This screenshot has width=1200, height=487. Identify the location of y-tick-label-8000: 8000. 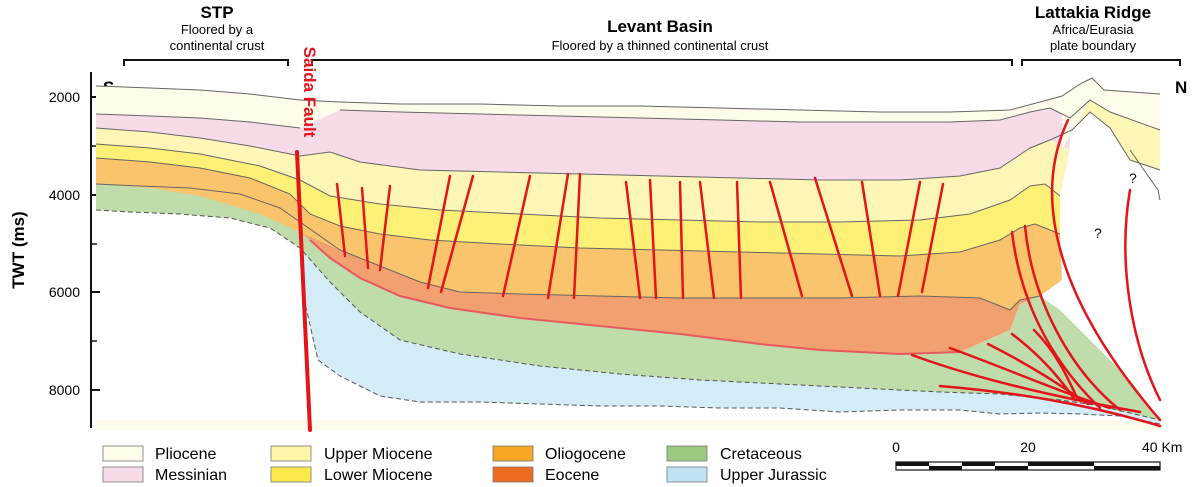
(64, 390).